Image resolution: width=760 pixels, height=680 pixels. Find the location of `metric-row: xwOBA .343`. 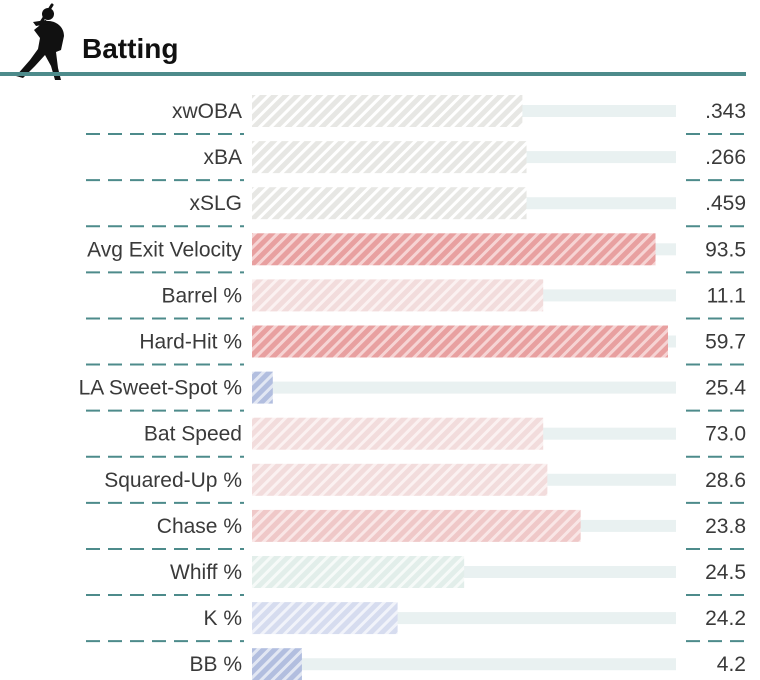

metric-row: xwOBA .343 is located at coordinates (416, 115).